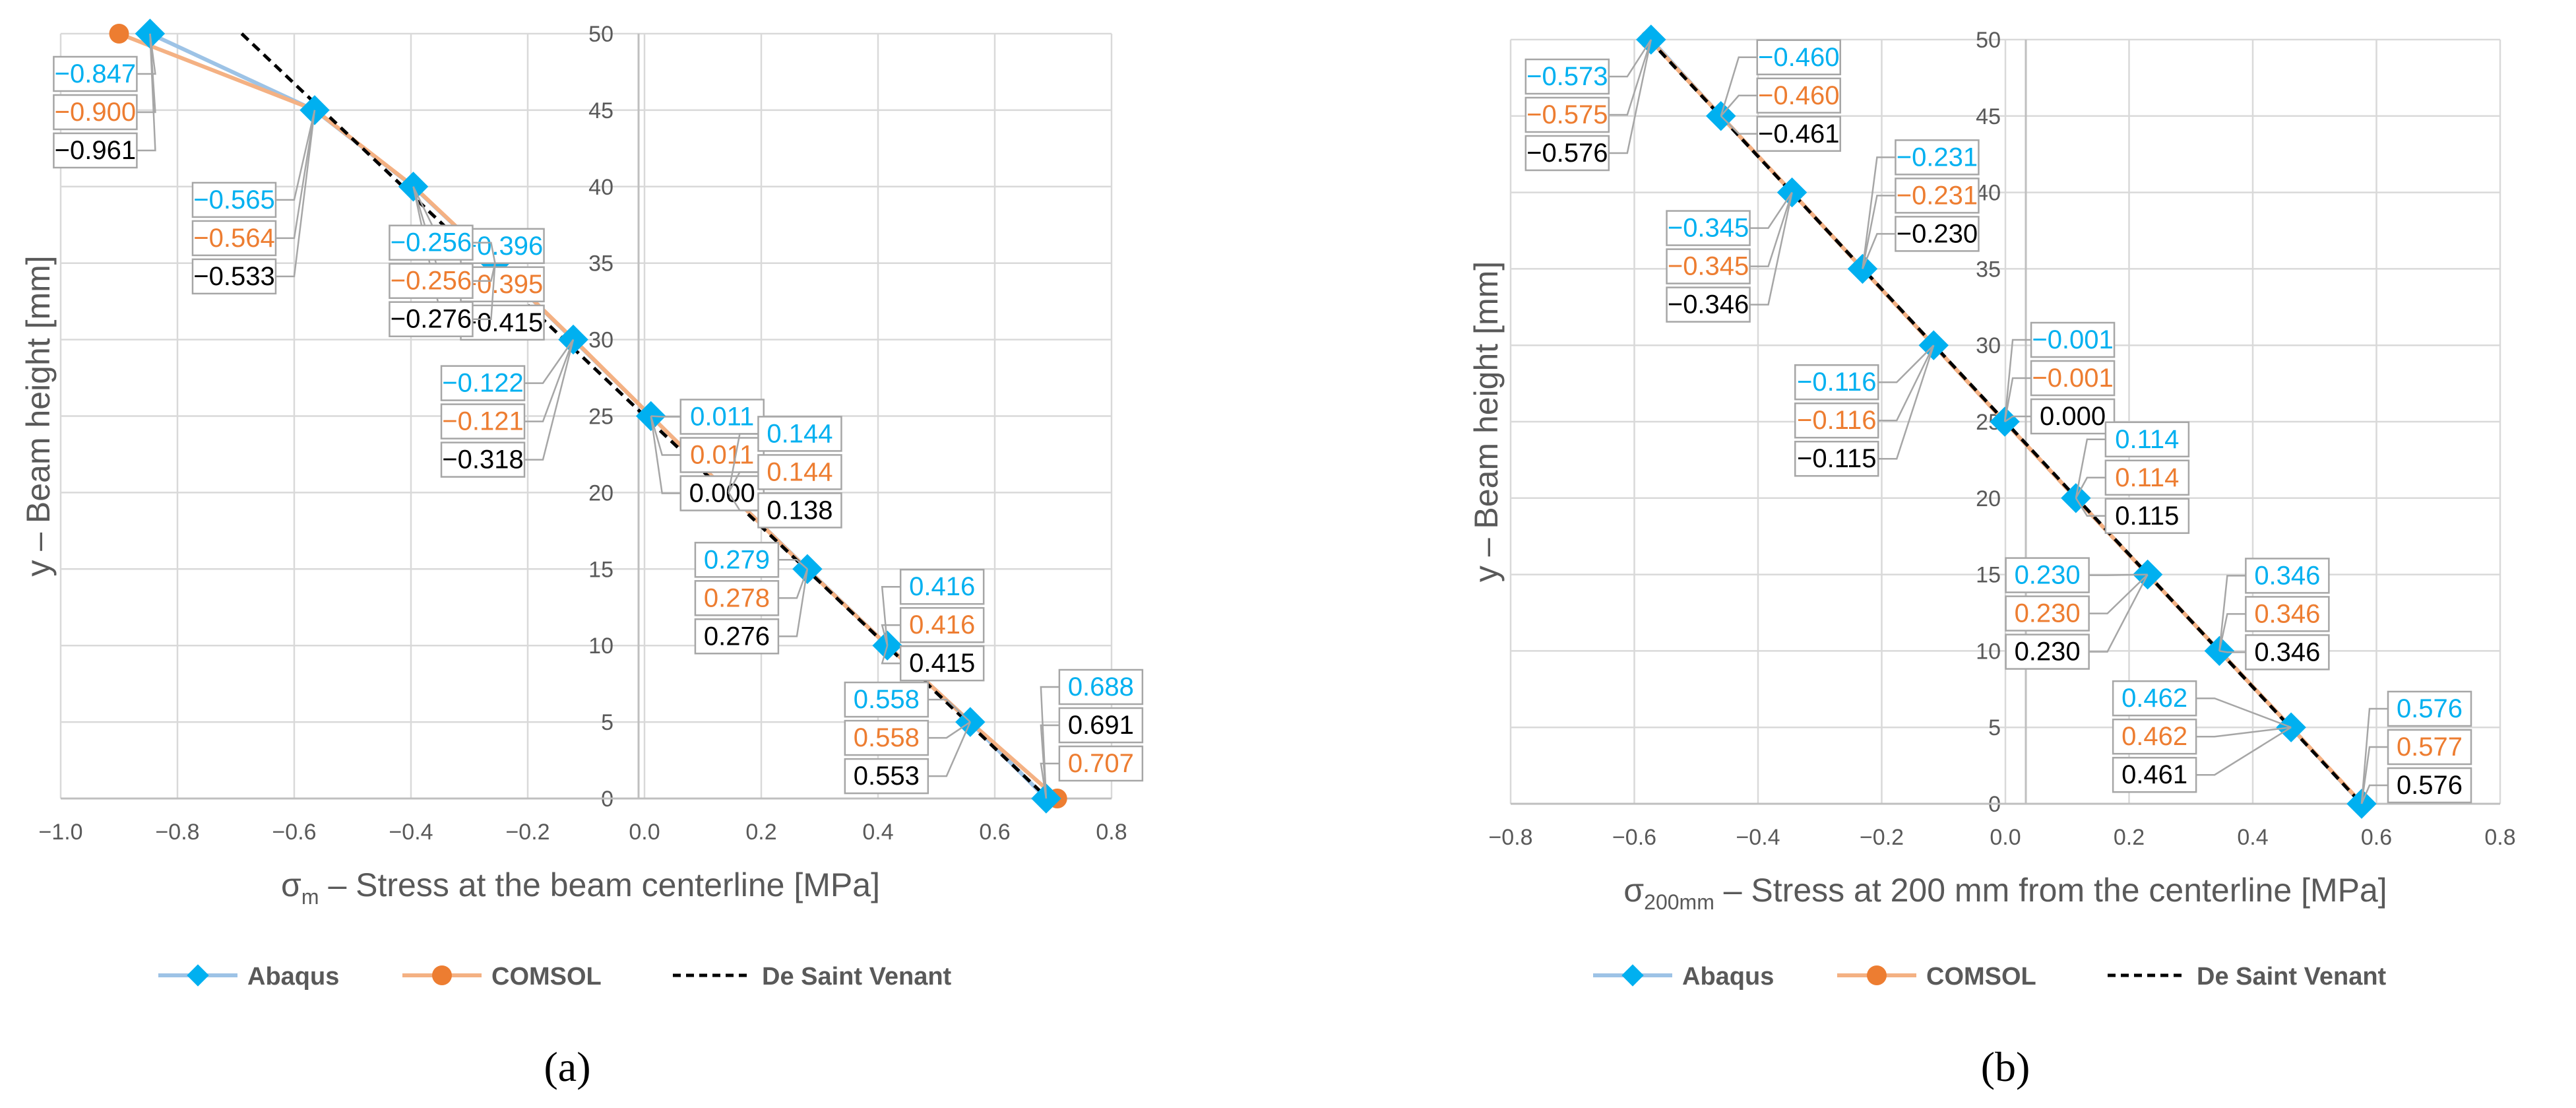  What do you see at coordinates (2006, 837) in the screenshot?
I see `x-tick-label: 0.0` at bounding box center [2006, 837].